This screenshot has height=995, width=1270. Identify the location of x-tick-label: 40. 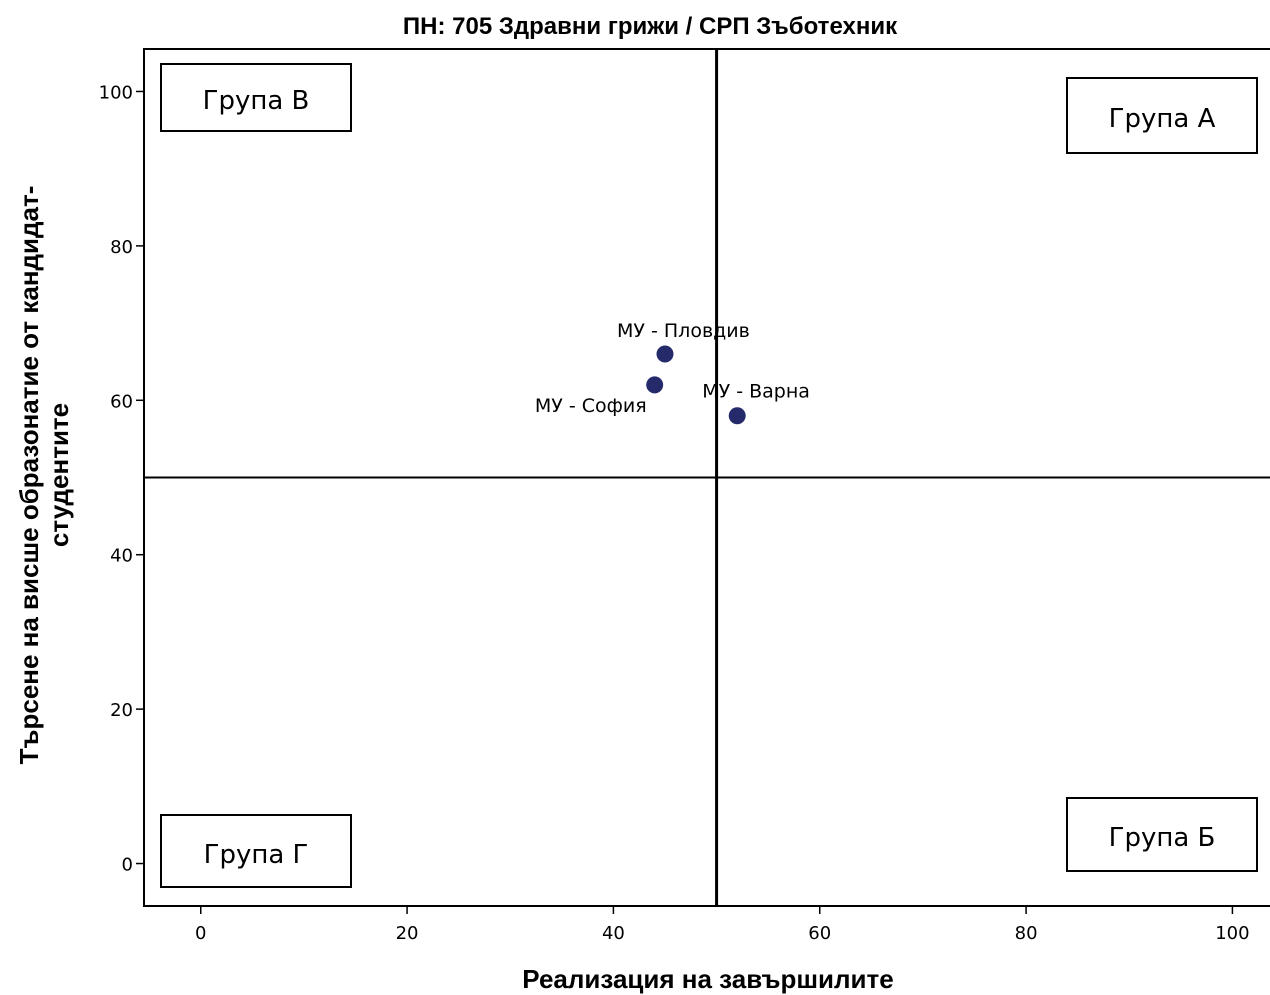
(613, 933).